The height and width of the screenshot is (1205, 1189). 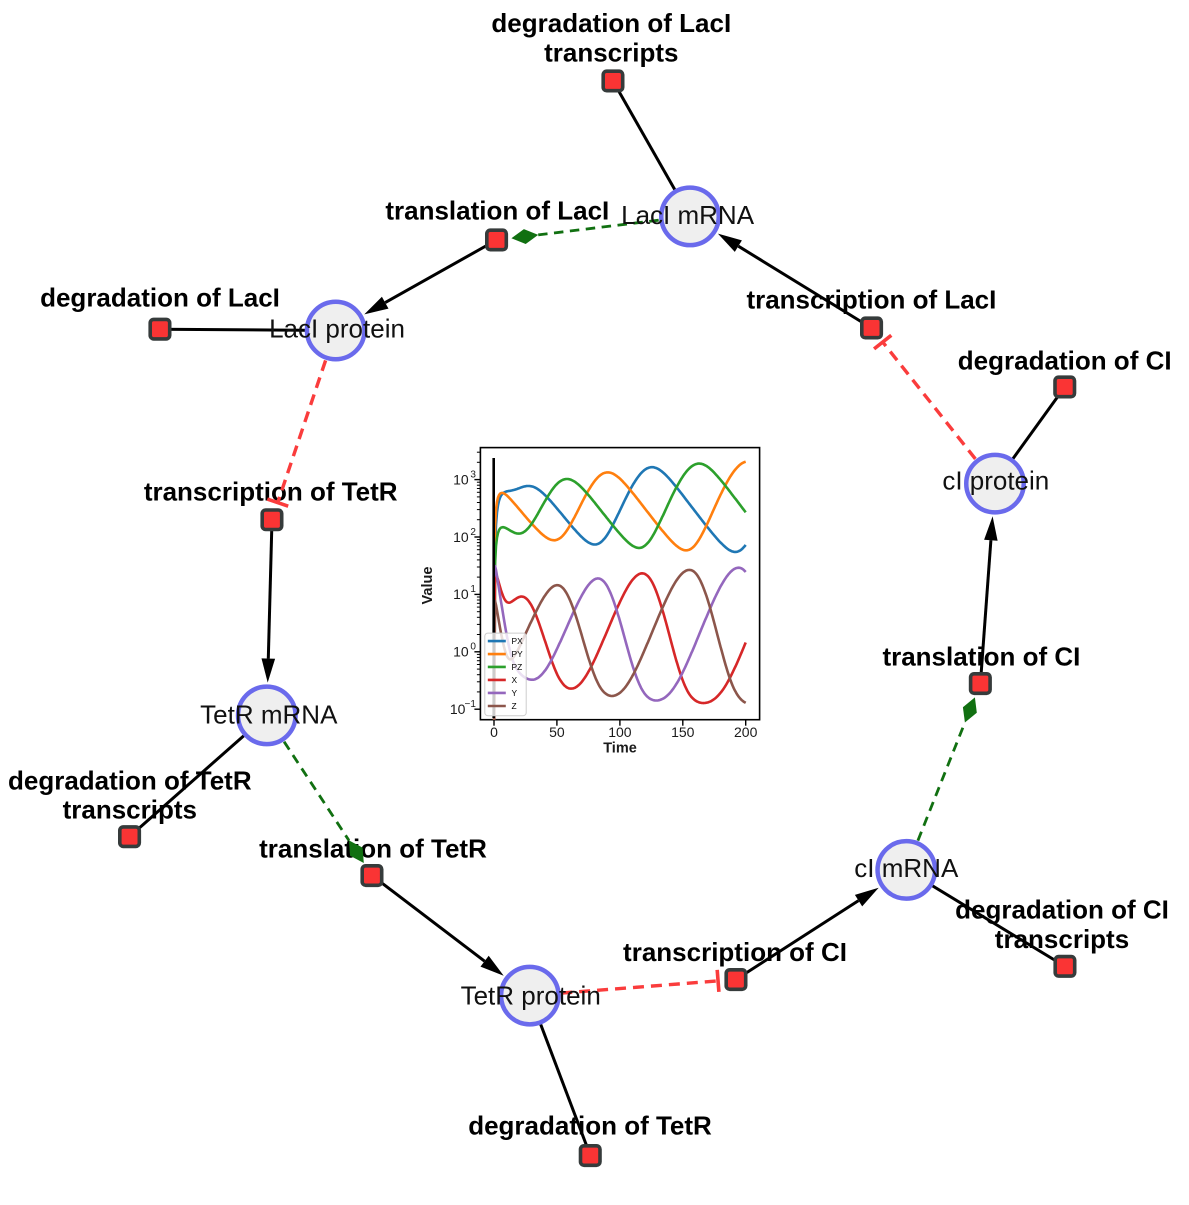 I want to click on svg-text: Time, so click(x=620, y=749).